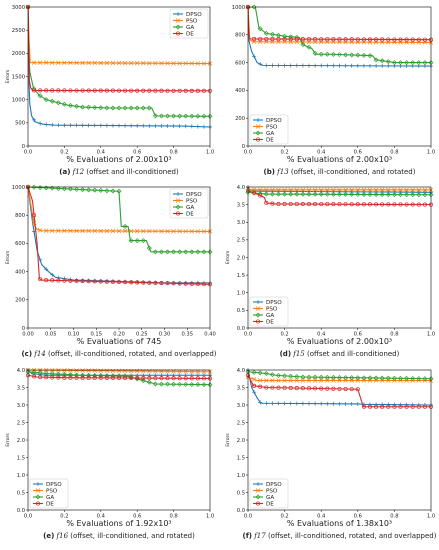 This screenshot has width=439, height=550. I want to click on caption-letter: (d), so click(285, 354).